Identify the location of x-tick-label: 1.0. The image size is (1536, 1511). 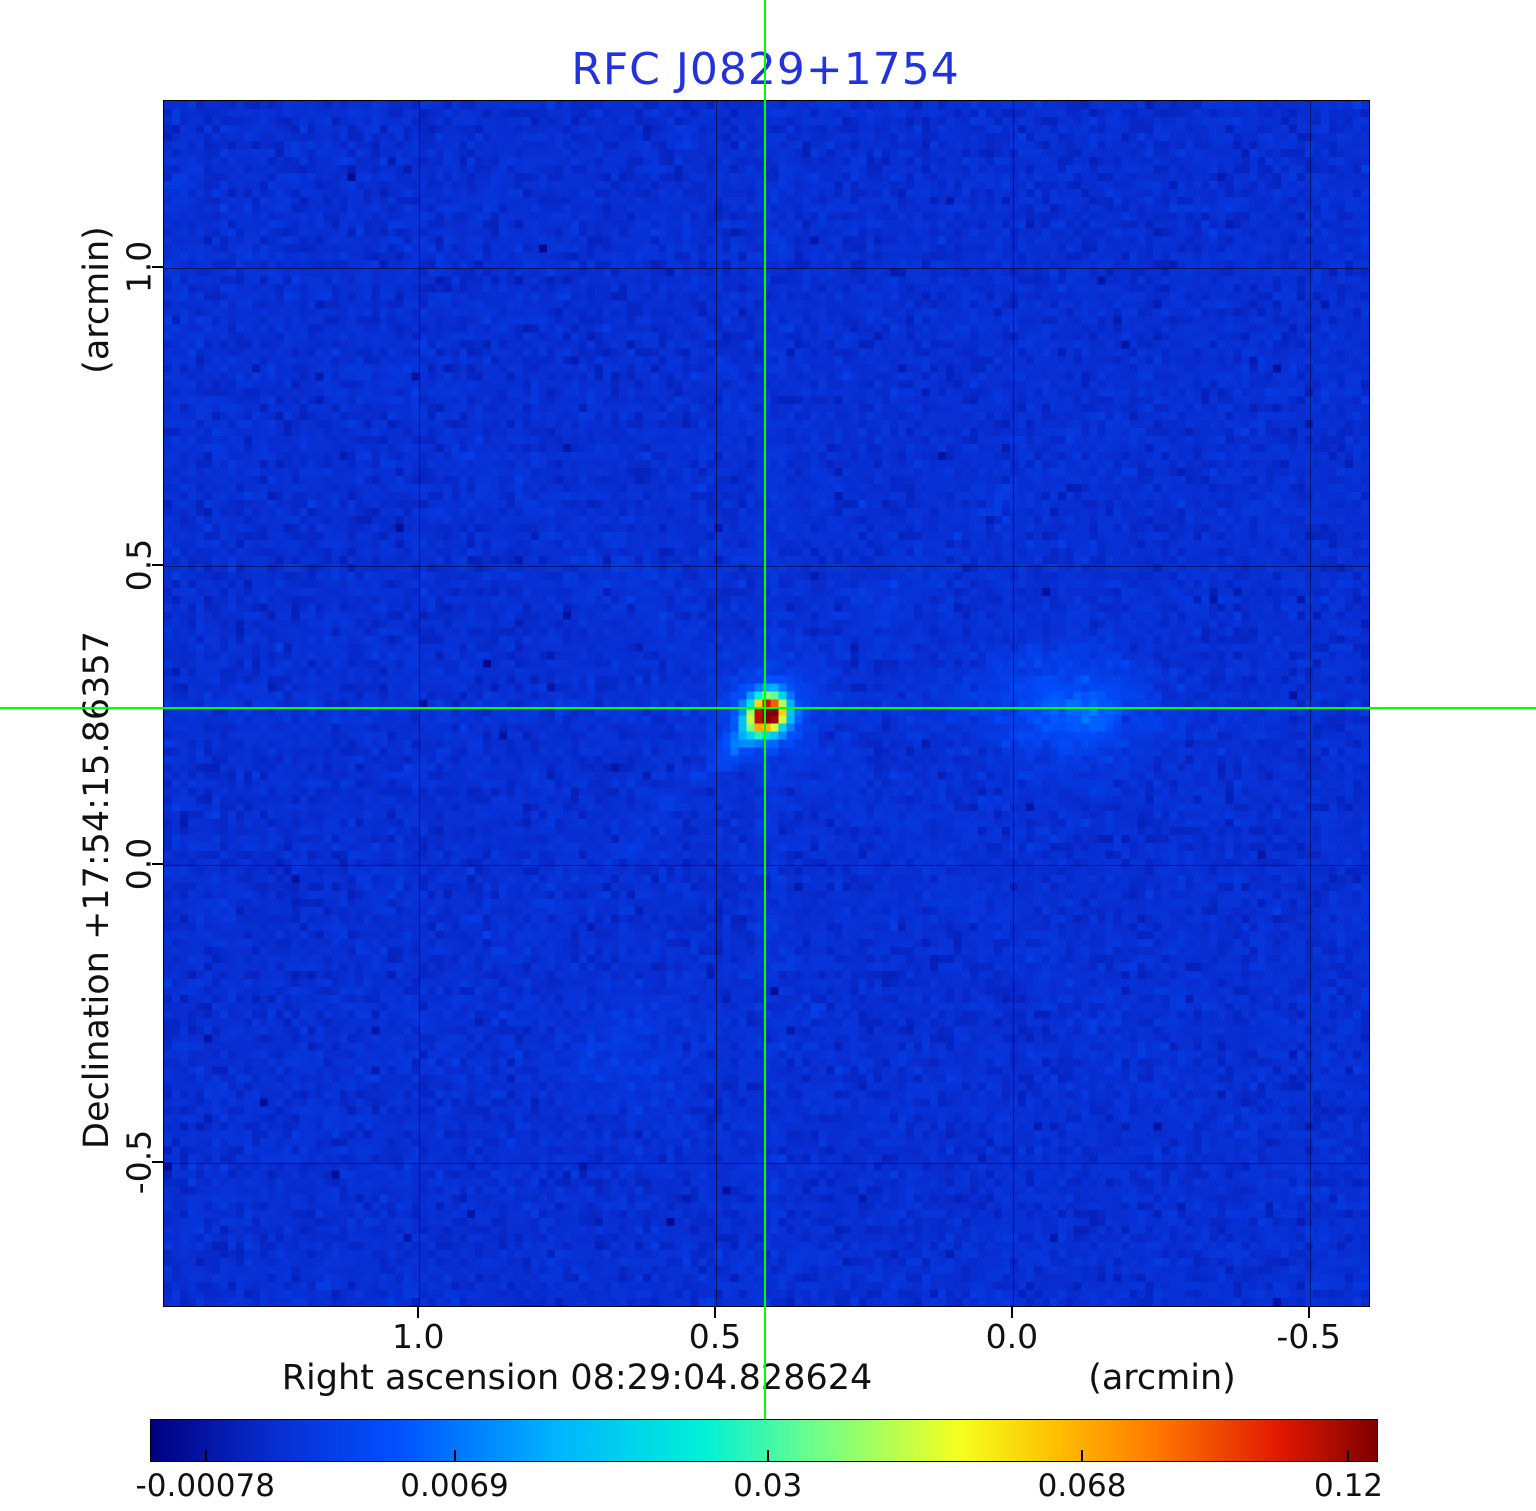
(418, 1336).